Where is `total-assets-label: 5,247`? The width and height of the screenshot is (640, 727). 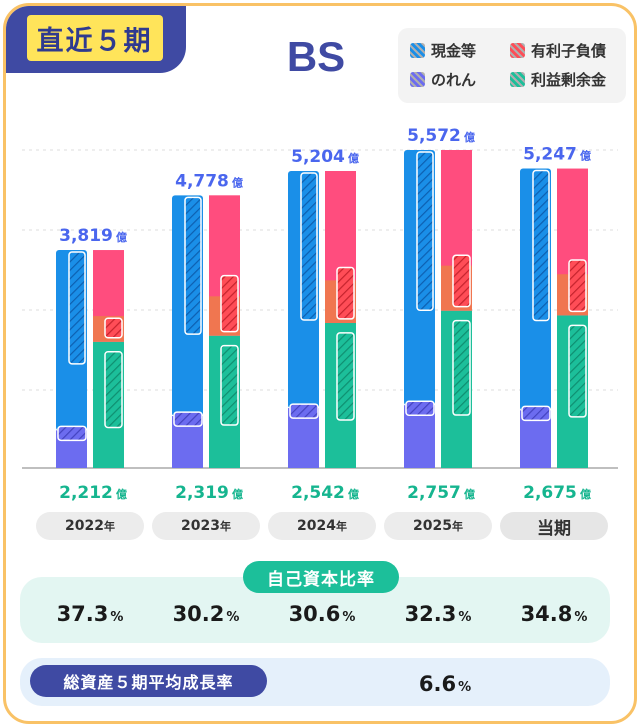 total-assets-label: 5,247 is located at coordinates (550, 155).